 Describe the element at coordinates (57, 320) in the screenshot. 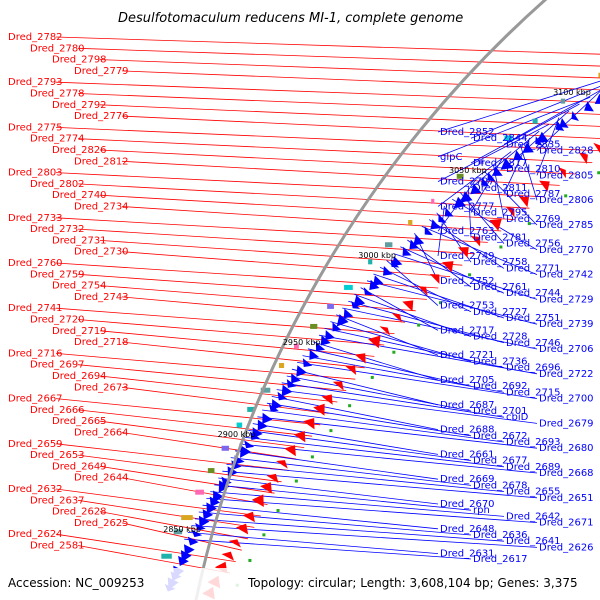

I see `gene-label-left: Dred_2720` at that location.